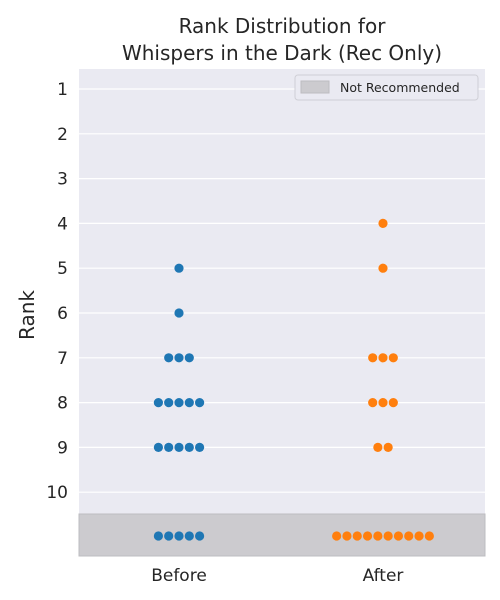 This screenshot has width=500, height=600. Describe the element at coordinates (62, 135) in the screenshot. I see `y-tick-label: 2` at that location.